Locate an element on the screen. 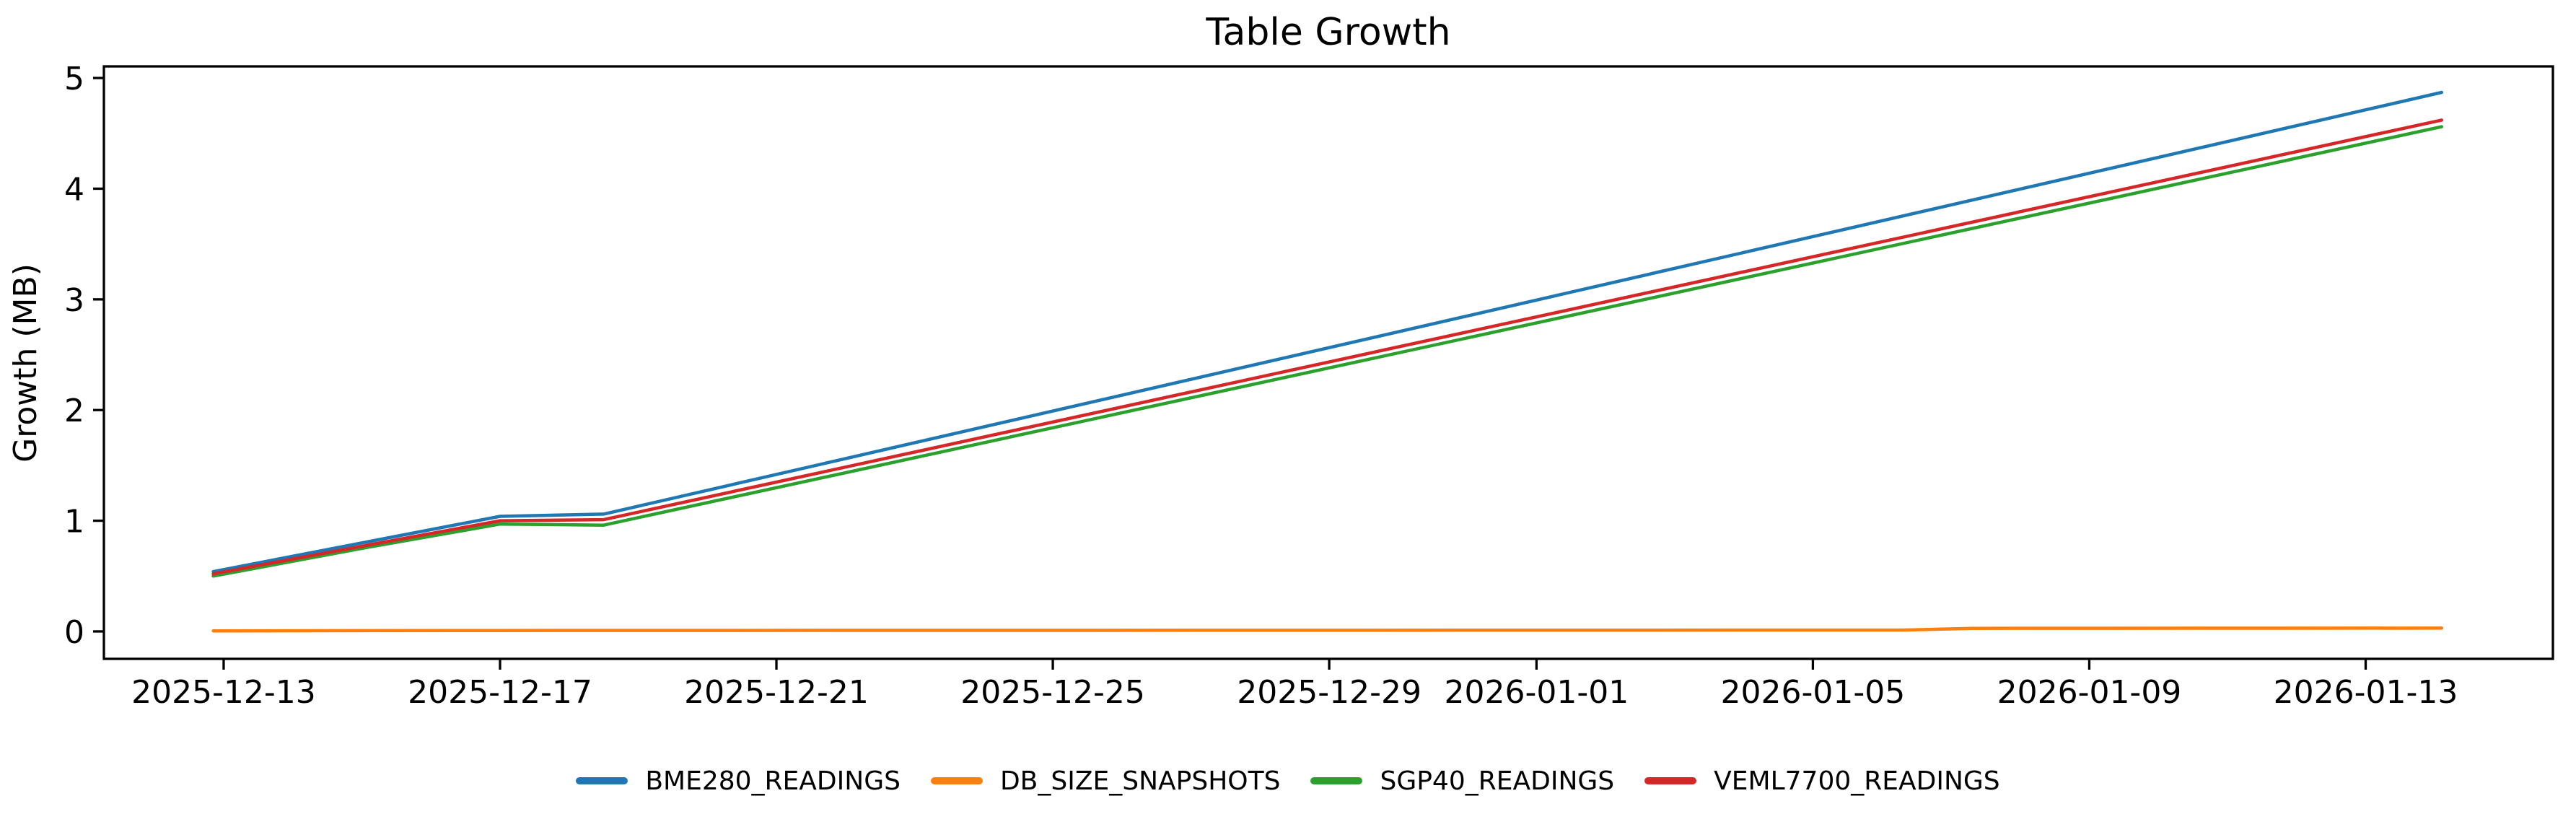 The image size is (2576, 827). x-tick-label: 2026-01-01 is located at coordinates (1537, 692).